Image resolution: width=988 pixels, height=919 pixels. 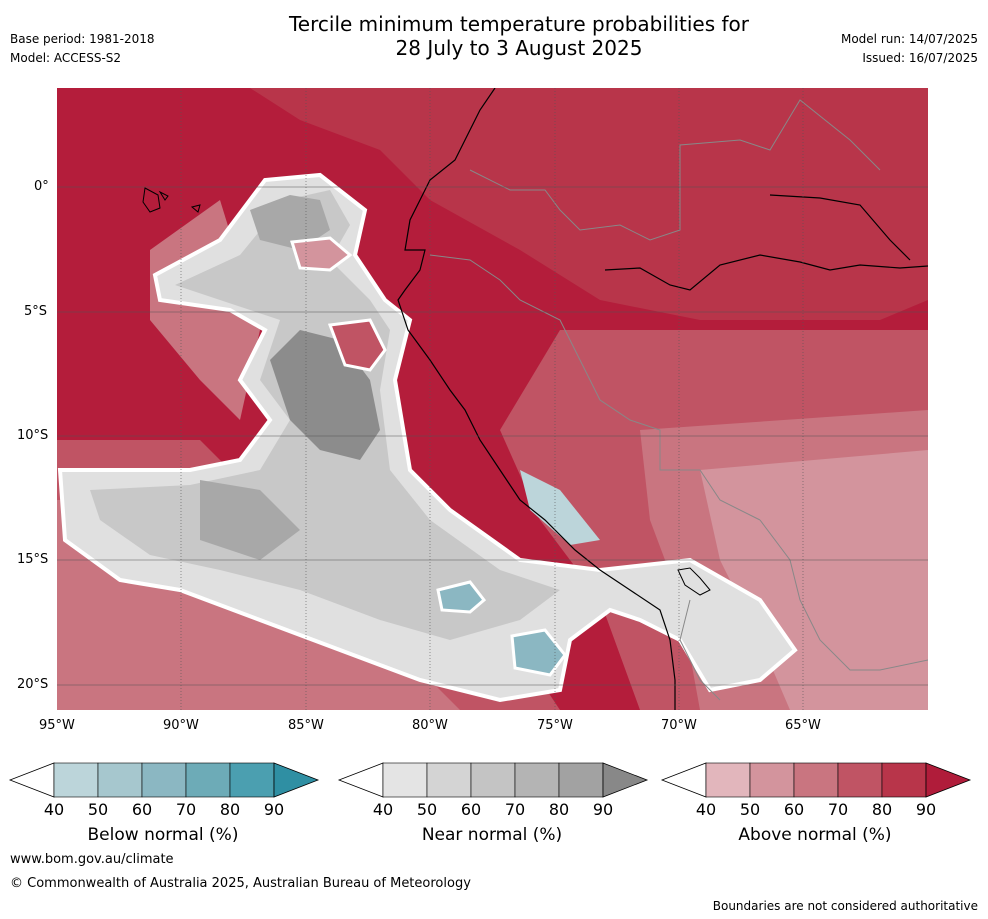 What do you see at coordinates (306, 725) in the screenshot?
I see `lon-label-85w: 85°W` at bounding box center [306, 725].